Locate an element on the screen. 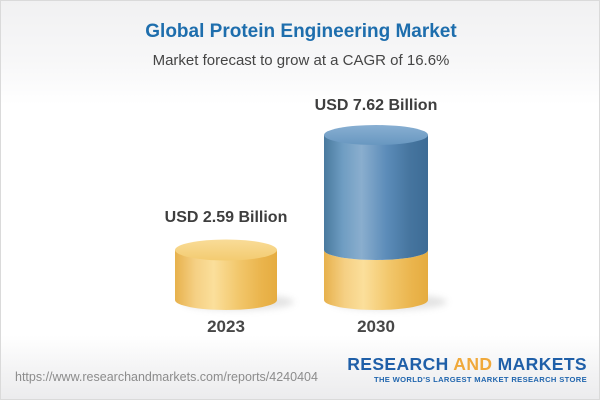 The width and height of the screenshot is (600, 400). logo-word-and: AND is located at coordinates (473, 364).